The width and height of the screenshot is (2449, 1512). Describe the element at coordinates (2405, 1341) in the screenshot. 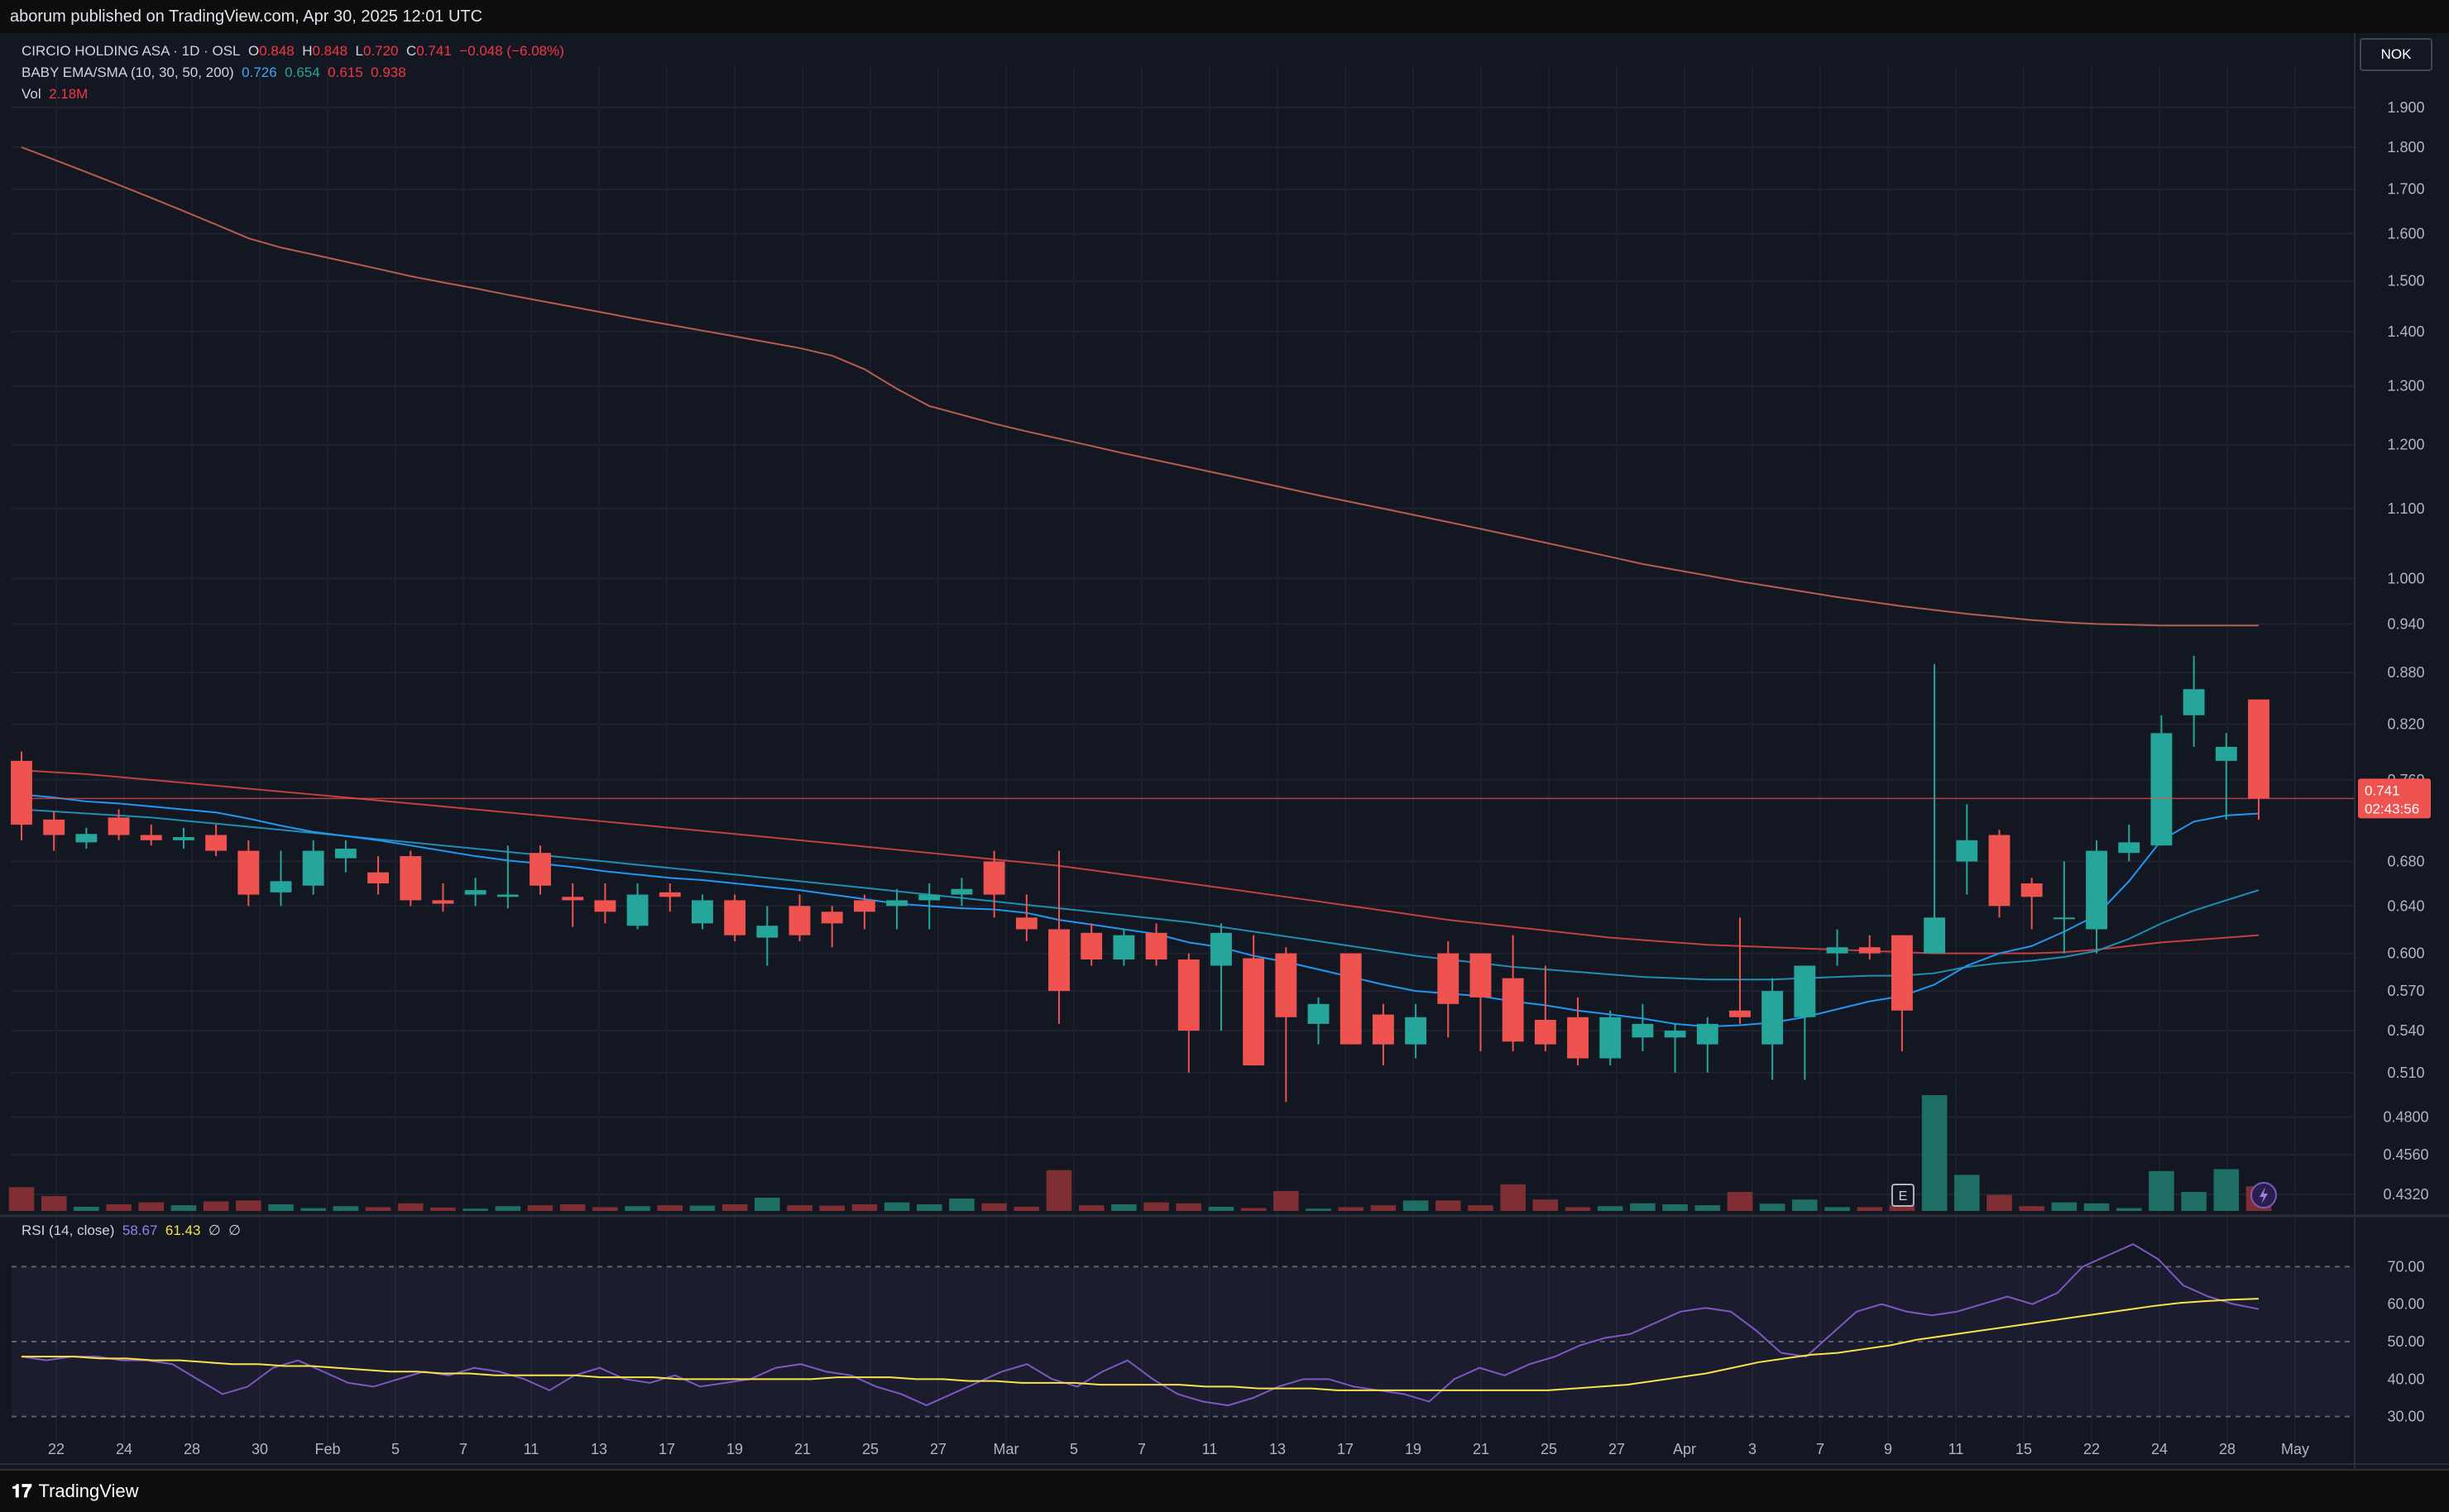

I see `rsi-tick-label: 50.00` at that location.